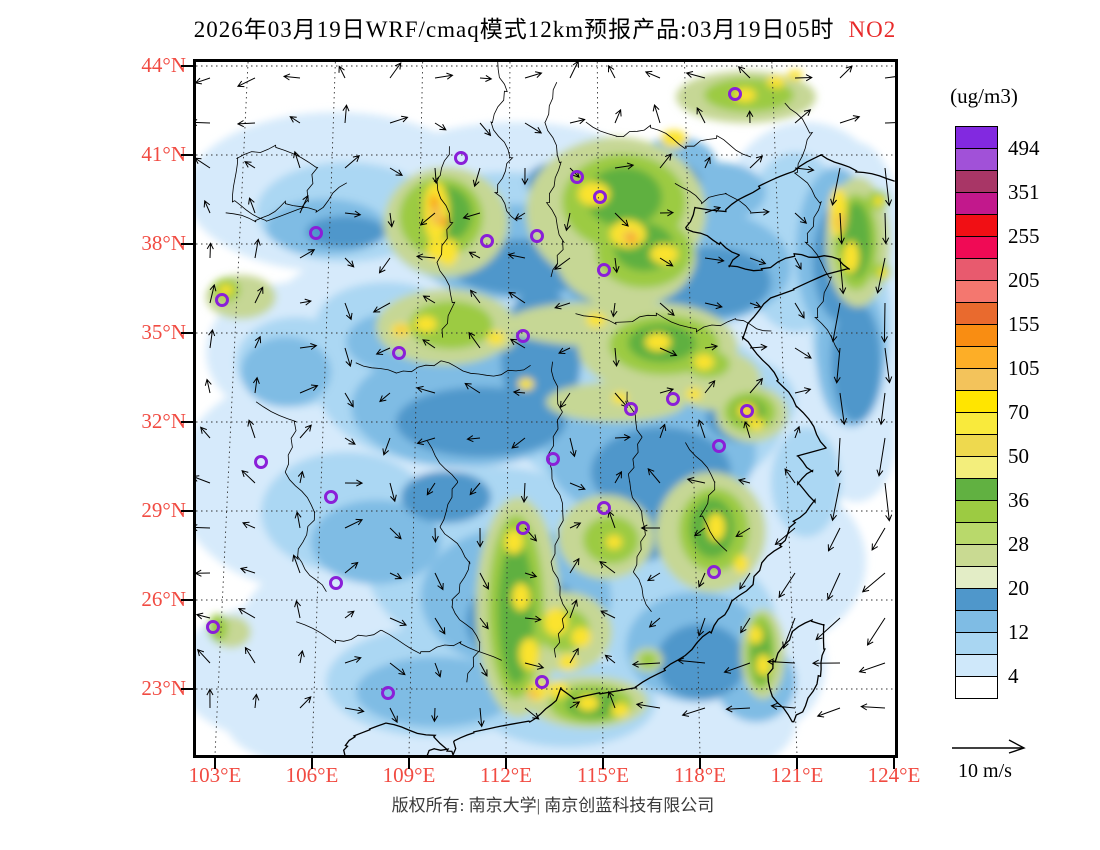 This screenshot has width=1100, height=850. What do you see at coordinates (416, 408) in the screenshot?
I see `longitude-line` at bounding box center [416, 408].